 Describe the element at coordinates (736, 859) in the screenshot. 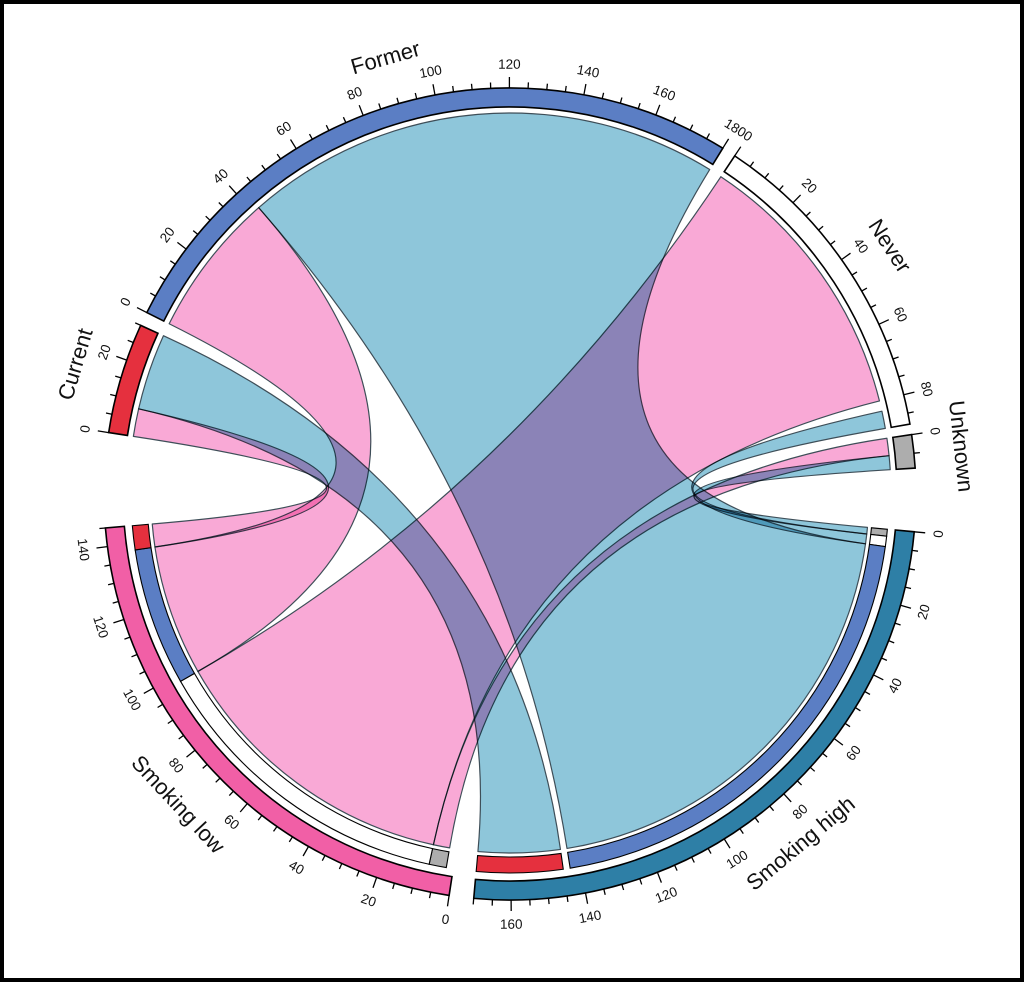

I see `tick-label-smoking_high-100: 100` at that location.